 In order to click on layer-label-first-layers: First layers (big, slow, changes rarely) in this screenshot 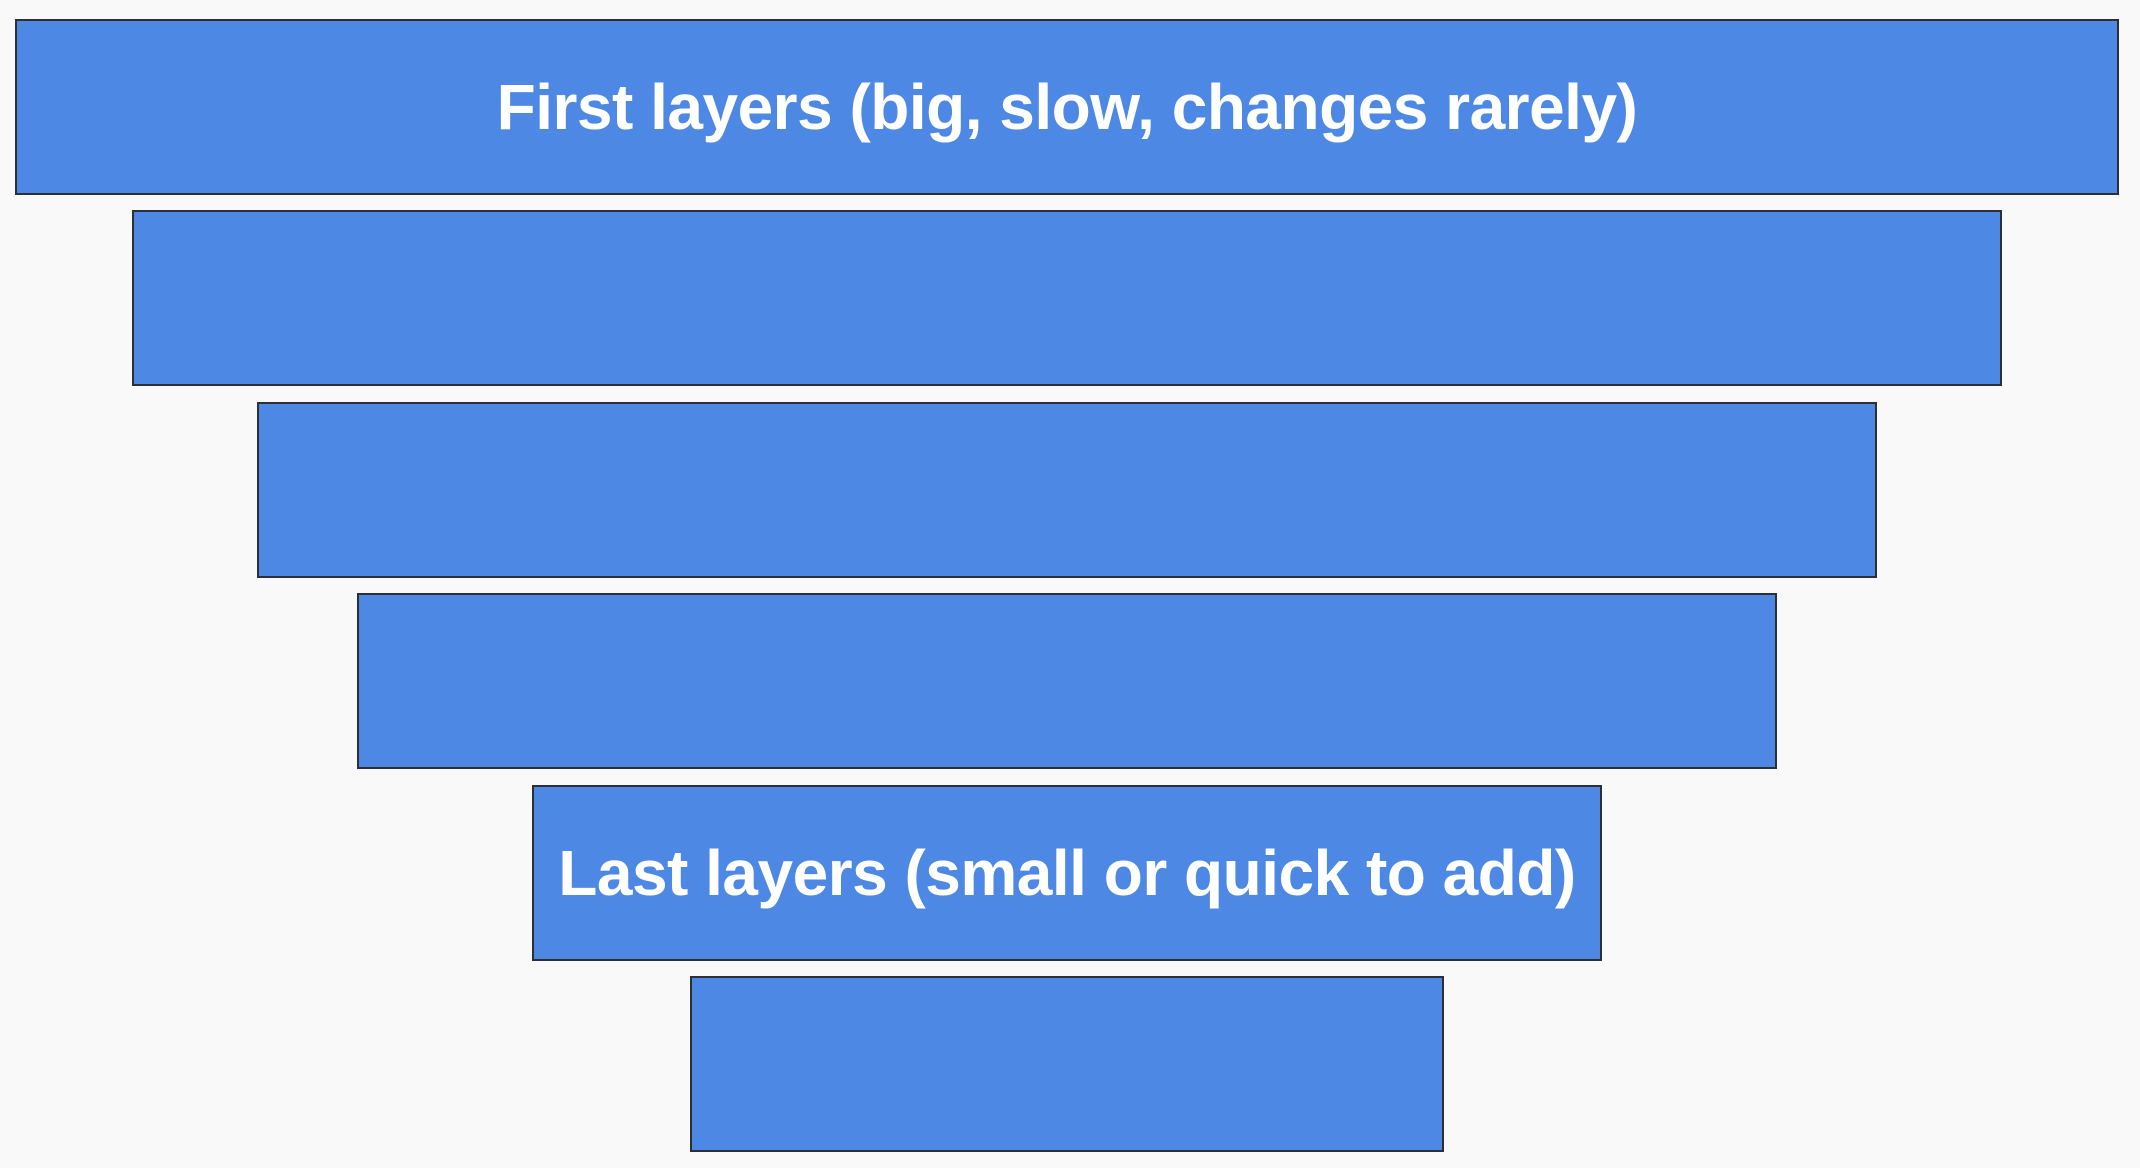, I will do `click(1067, 107)`.